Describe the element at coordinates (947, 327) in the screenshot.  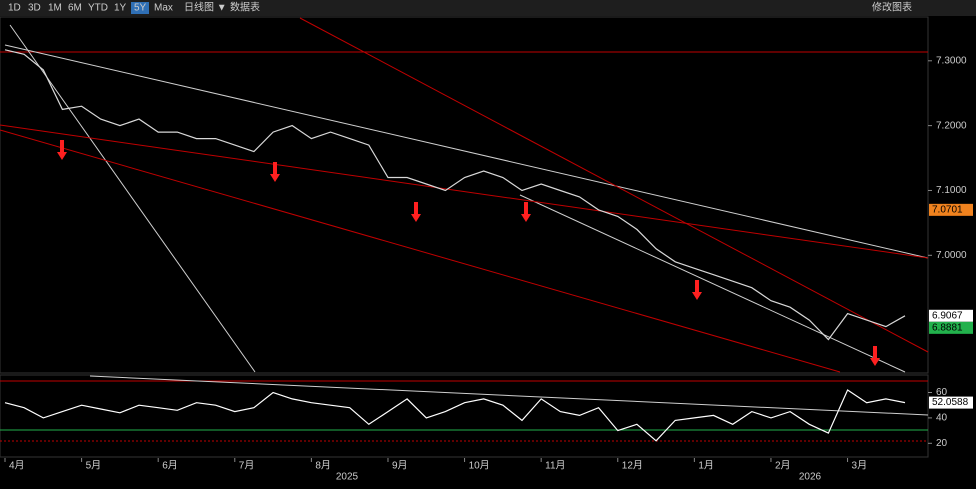
I see `value-tag-label: 6.8881` at that location.